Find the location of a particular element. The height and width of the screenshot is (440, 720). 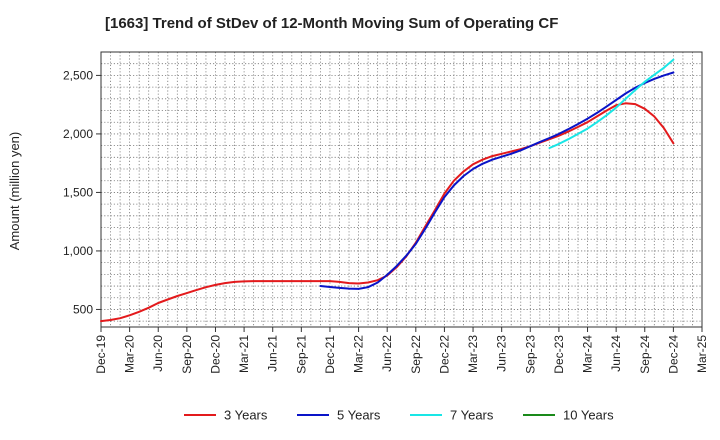

x-tick-label: Jun-24 is located at coordinates (616, 353).